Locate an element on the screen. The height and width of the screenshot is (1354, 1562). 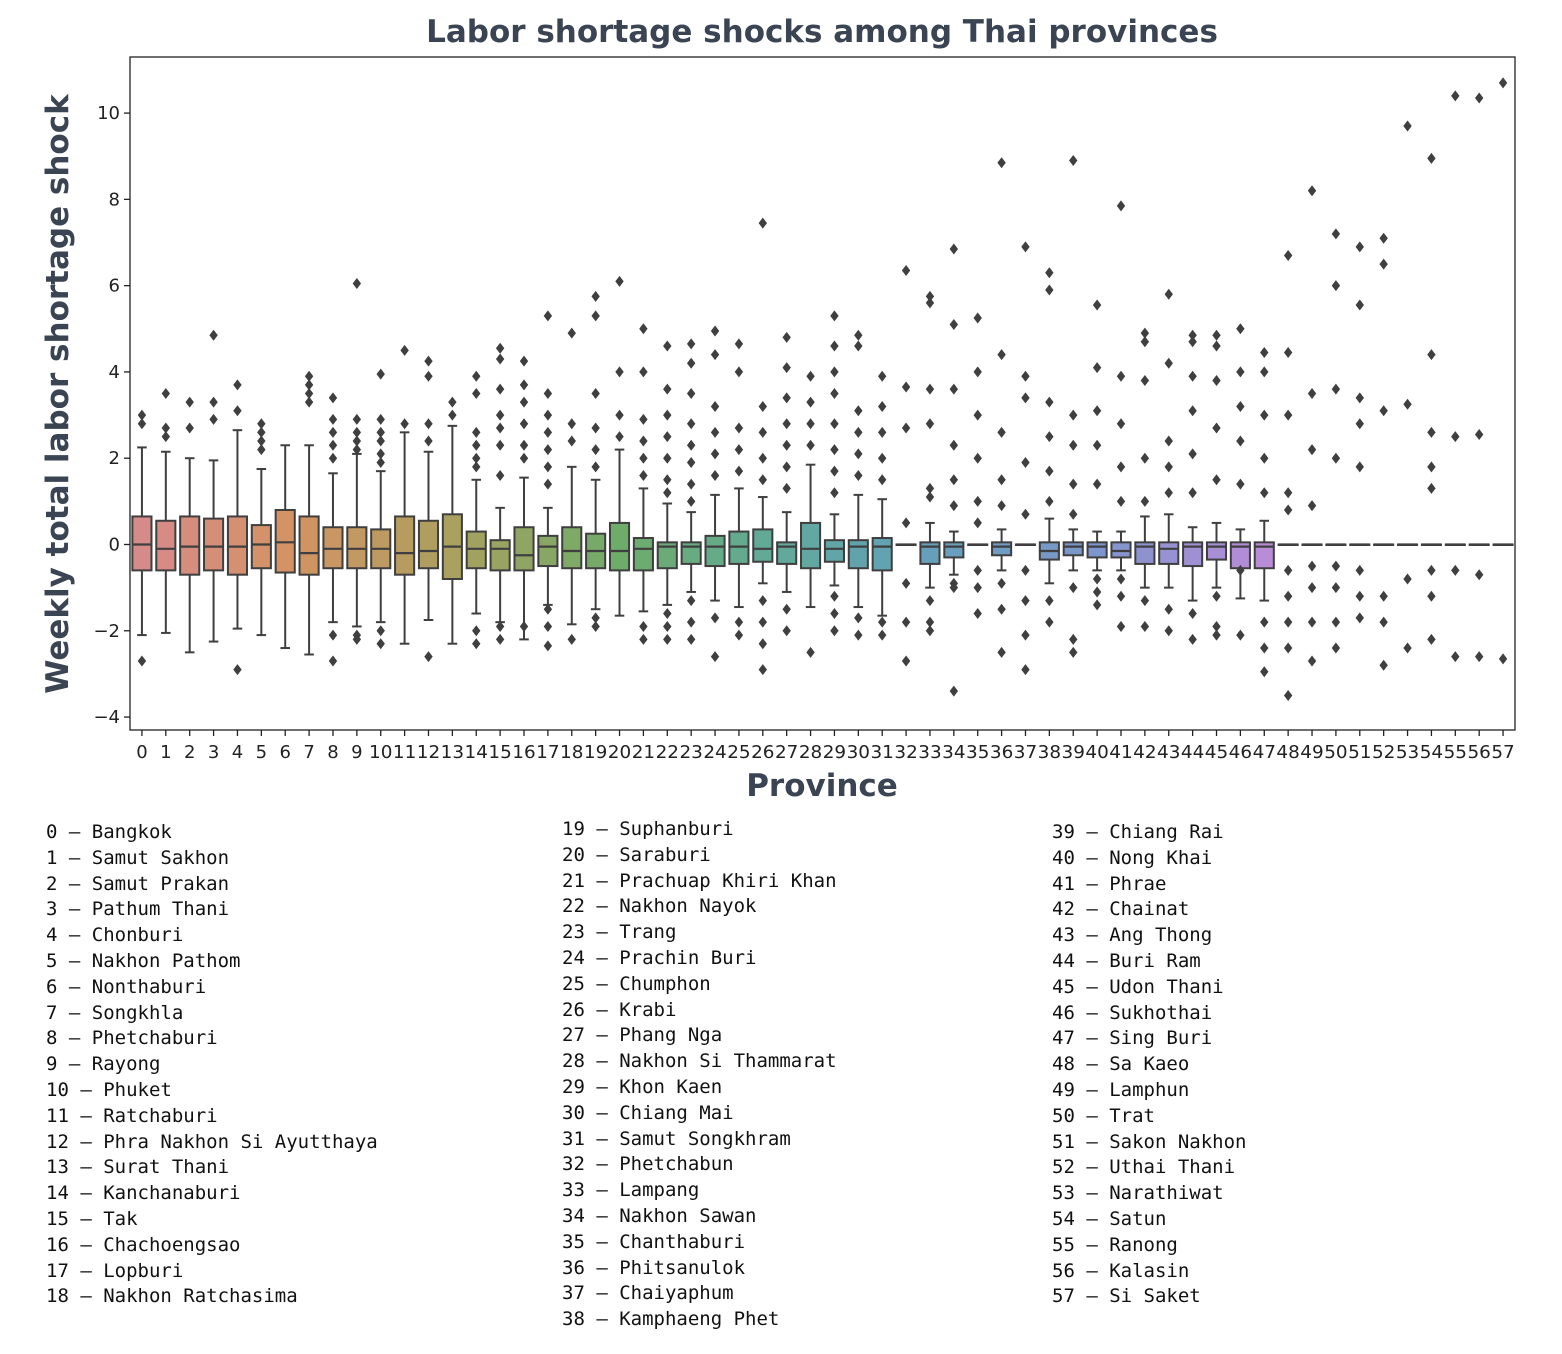
x-tick-label: 34 is located at coordinates (953, 752).